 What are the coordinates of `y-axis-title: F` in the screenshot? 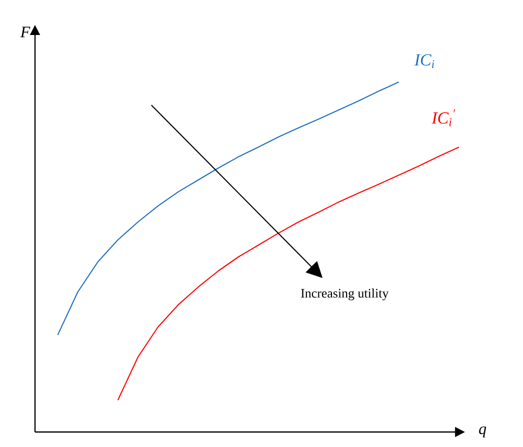 It's located at (25, 32).